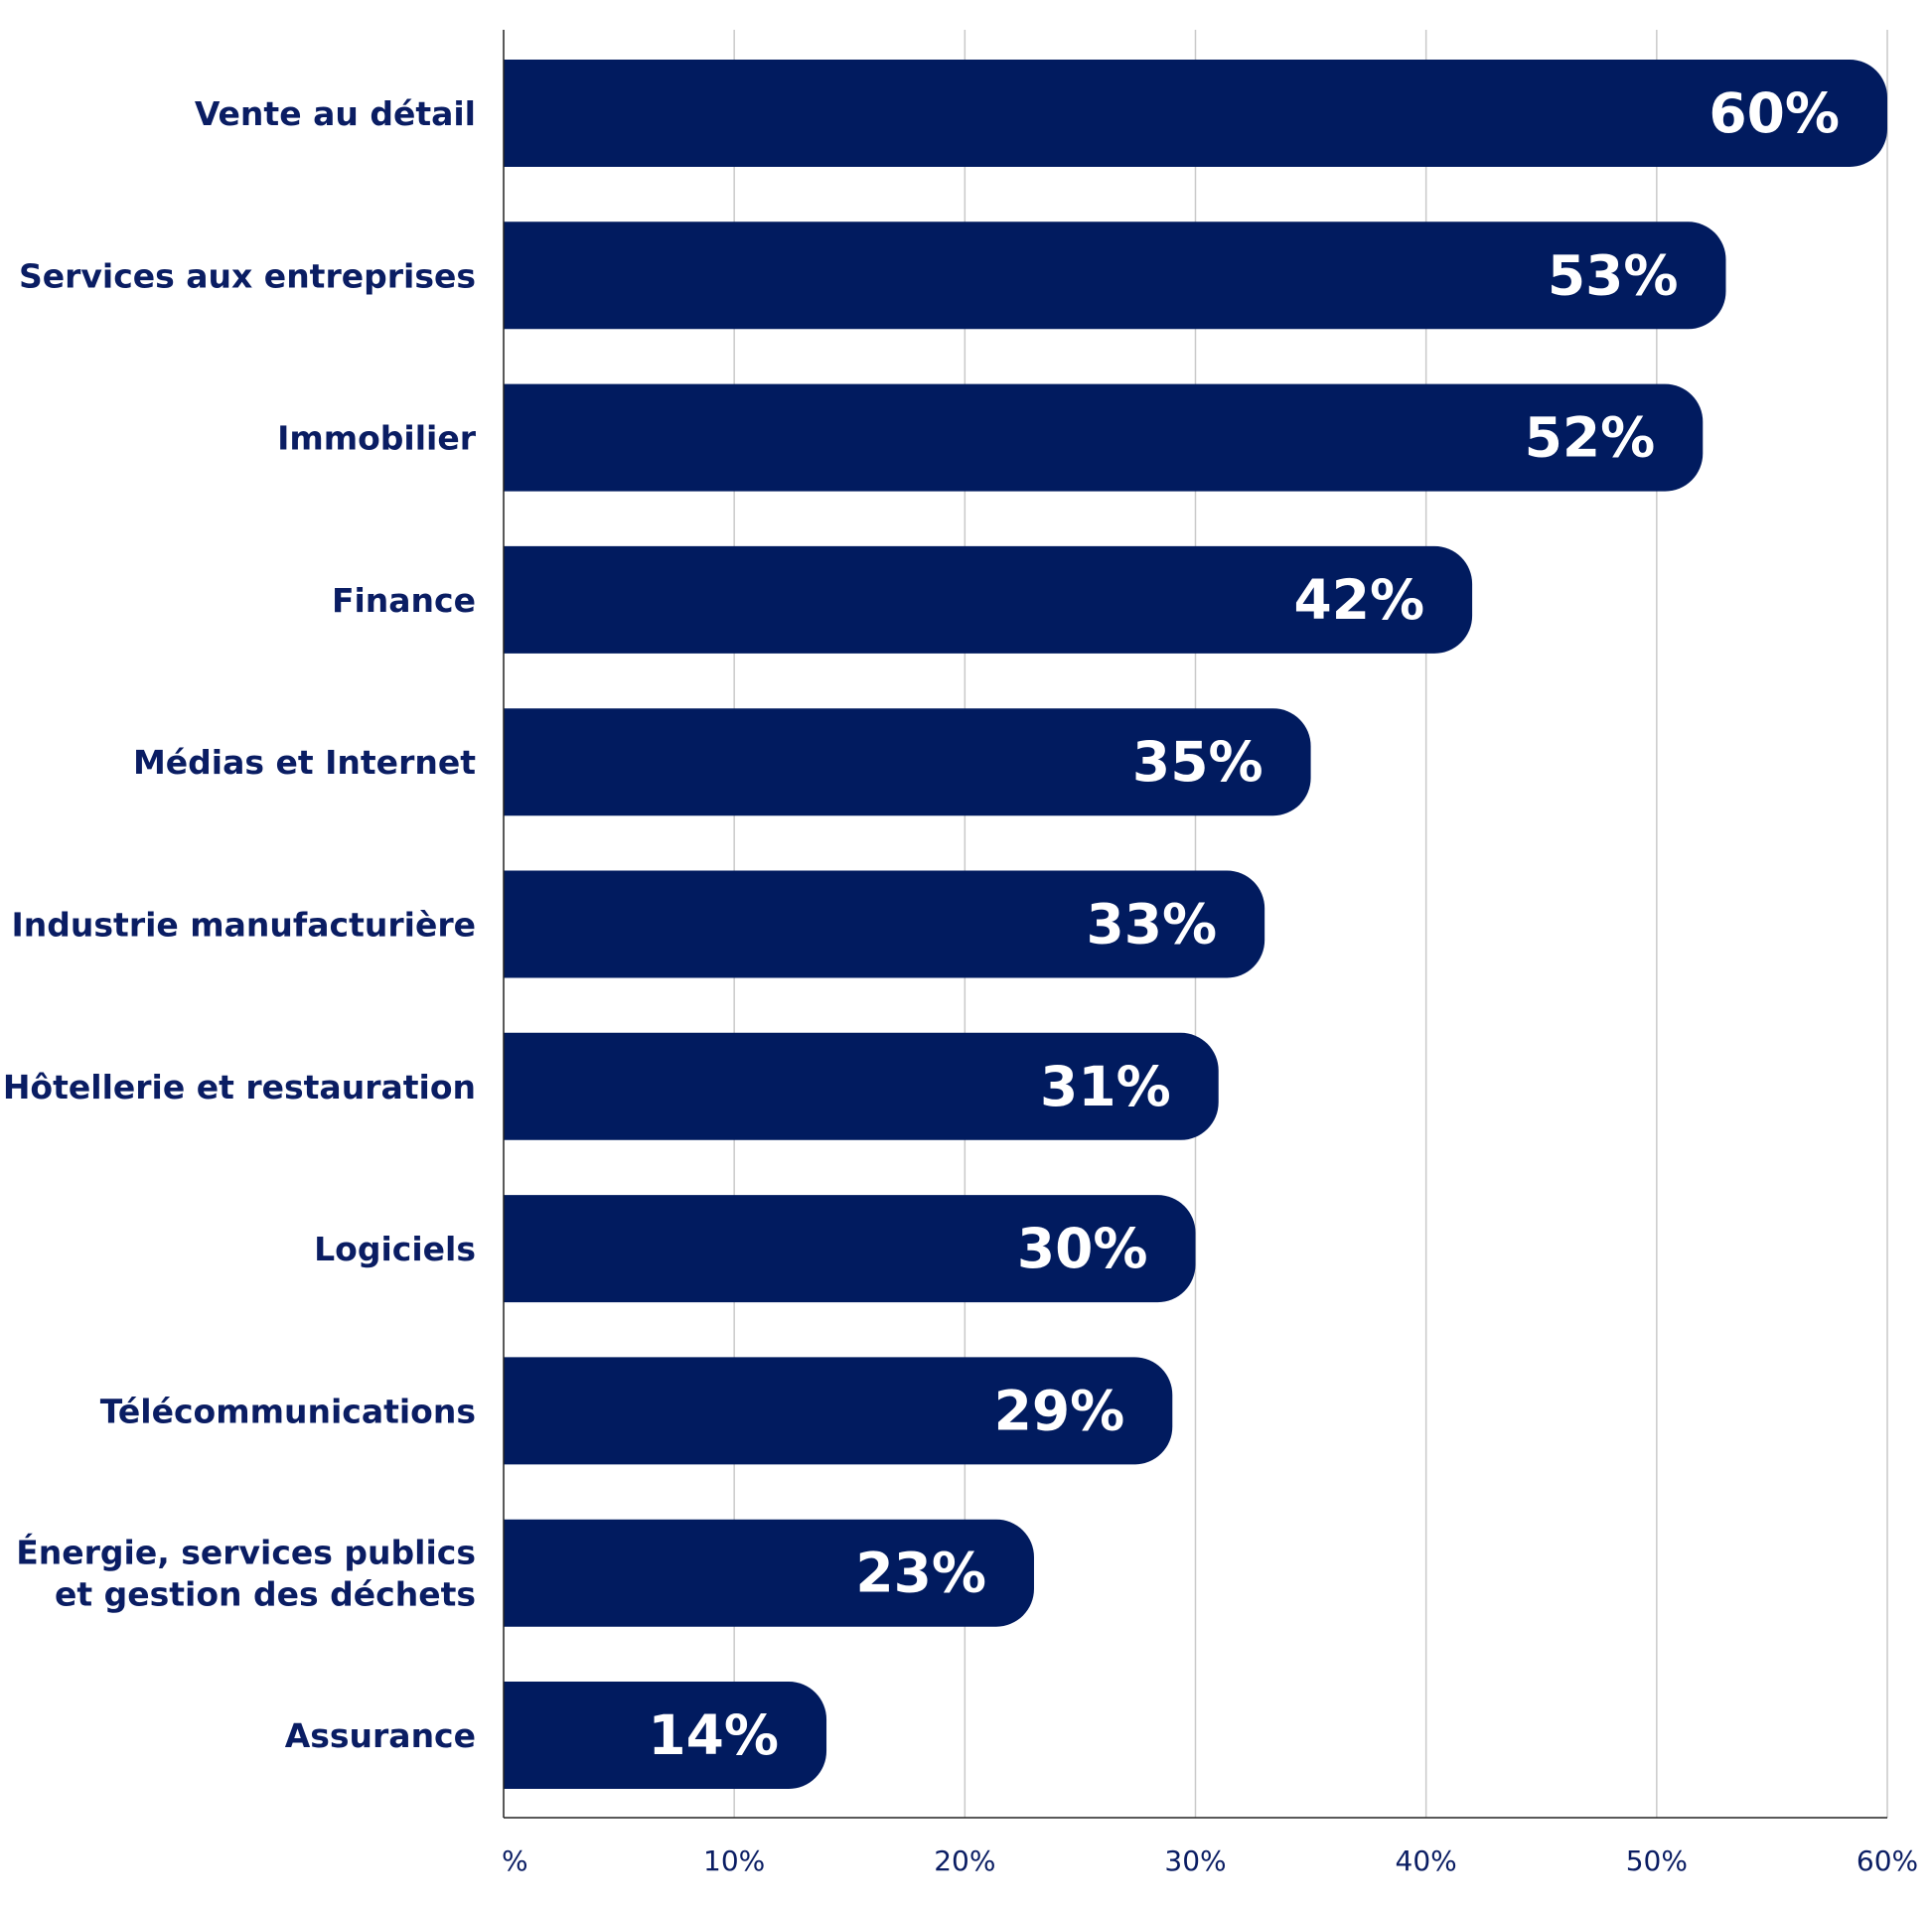 The height and width of the screenshot is (1917, 1932). What do you see at coordinates (1195, 1860) in the screenshot?
I see `x-tick-label: 30%` at bounding box center [1195, 1860].